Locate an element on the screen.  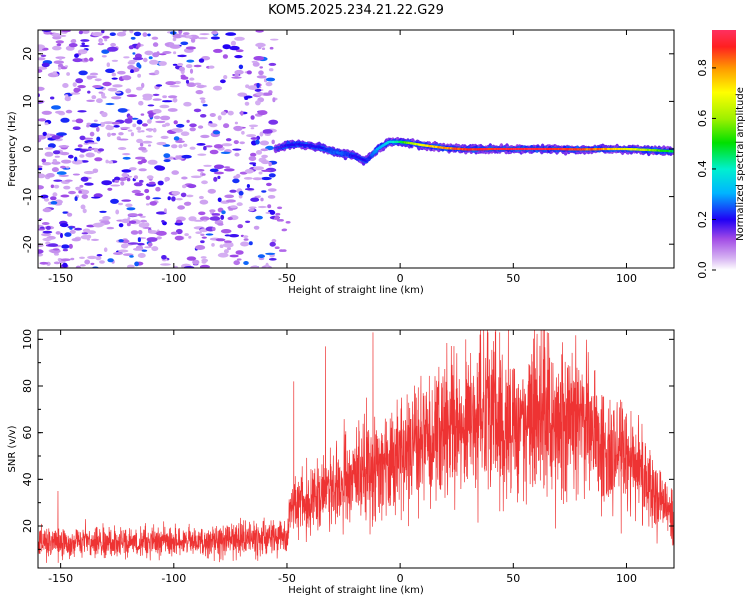
spectrogram-noise is located at coordinates (164, 149).